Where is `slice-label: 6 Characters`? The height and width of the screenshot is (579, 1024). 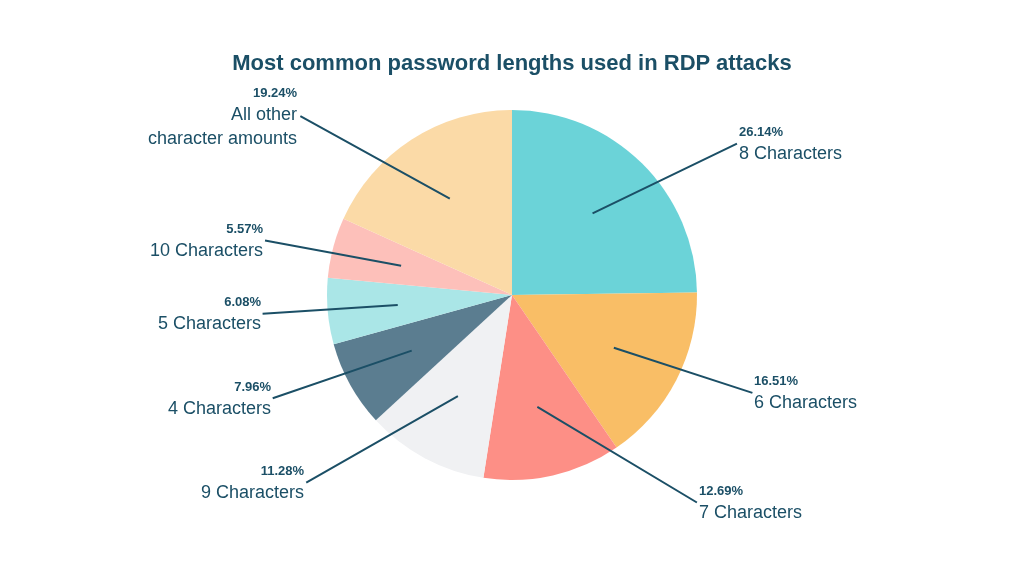
slice-label: 6 Characters is located at coordinates (806, 402).